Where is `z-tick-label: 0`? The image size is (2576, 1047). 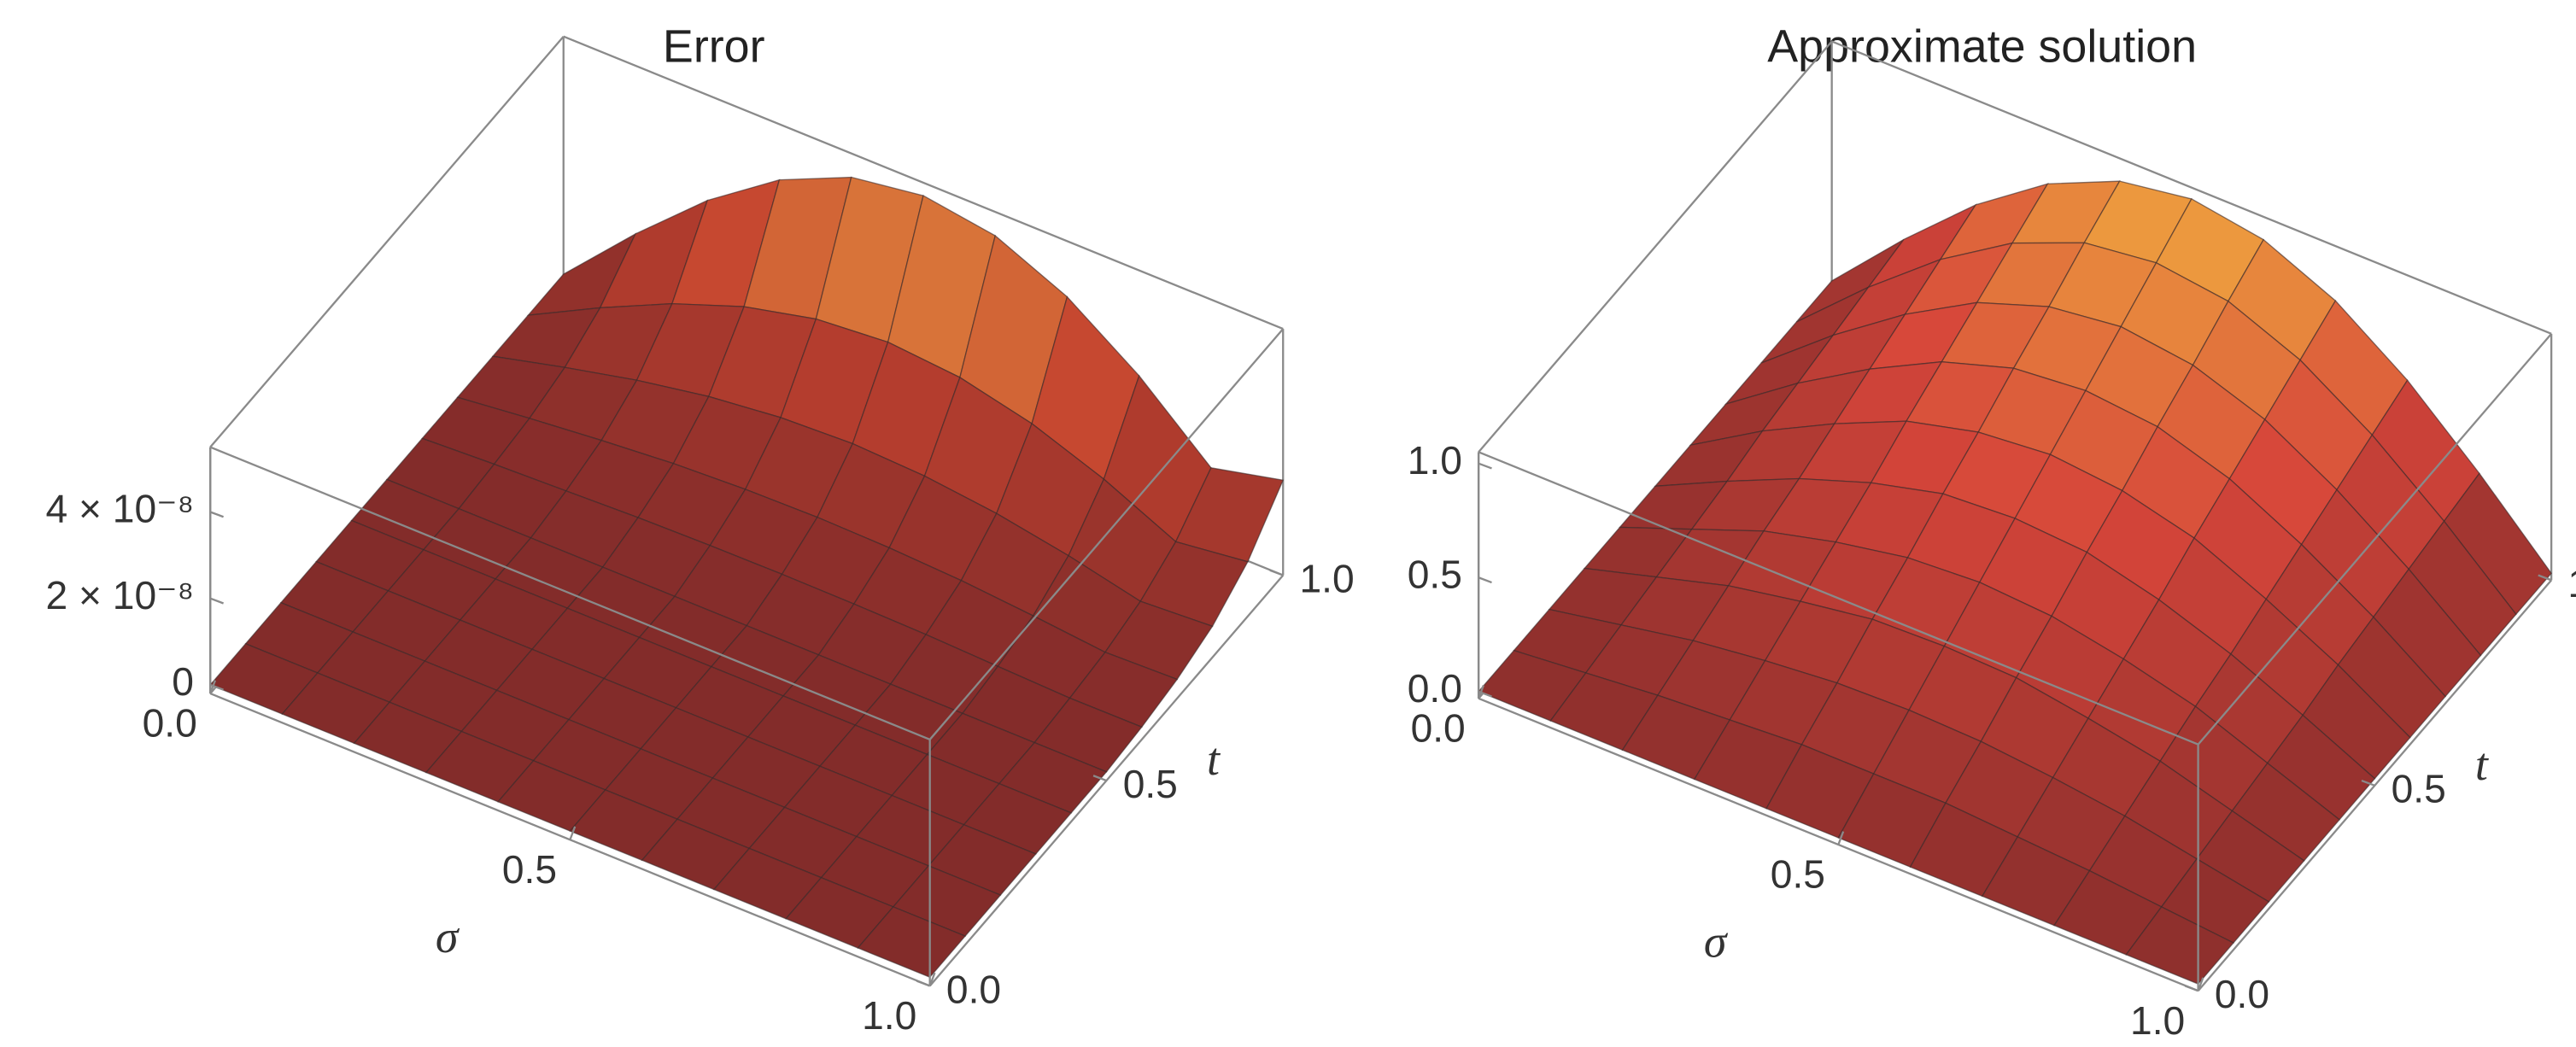
z-tick-label: 0 is located at coordinates (183, 681).